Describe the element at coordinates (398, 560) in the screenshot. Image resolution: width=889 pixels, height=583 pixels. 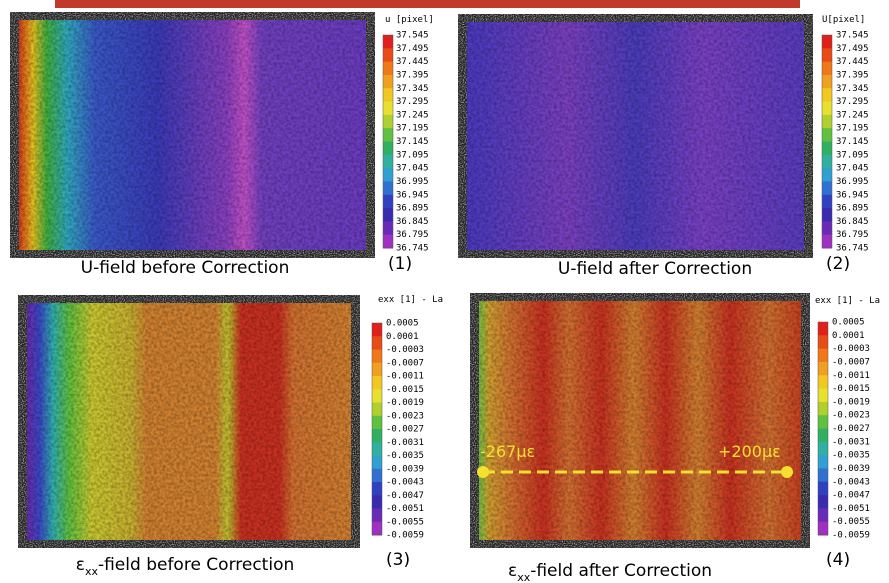
I see `panel-number: (3)` at that location.